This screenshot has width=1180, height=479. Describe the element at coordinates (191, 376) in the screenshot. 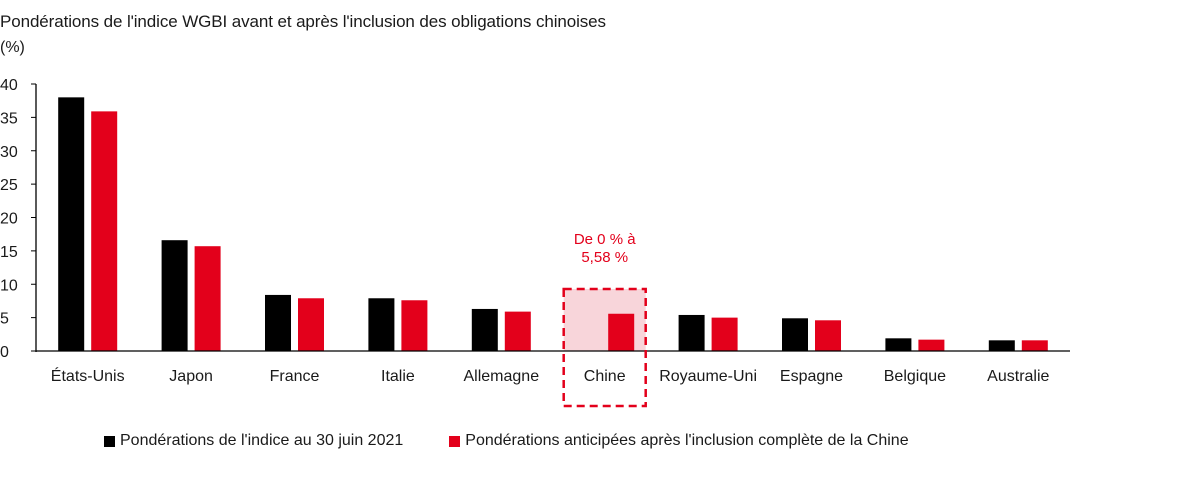

I see `x-tick-label: Japon` at that location.